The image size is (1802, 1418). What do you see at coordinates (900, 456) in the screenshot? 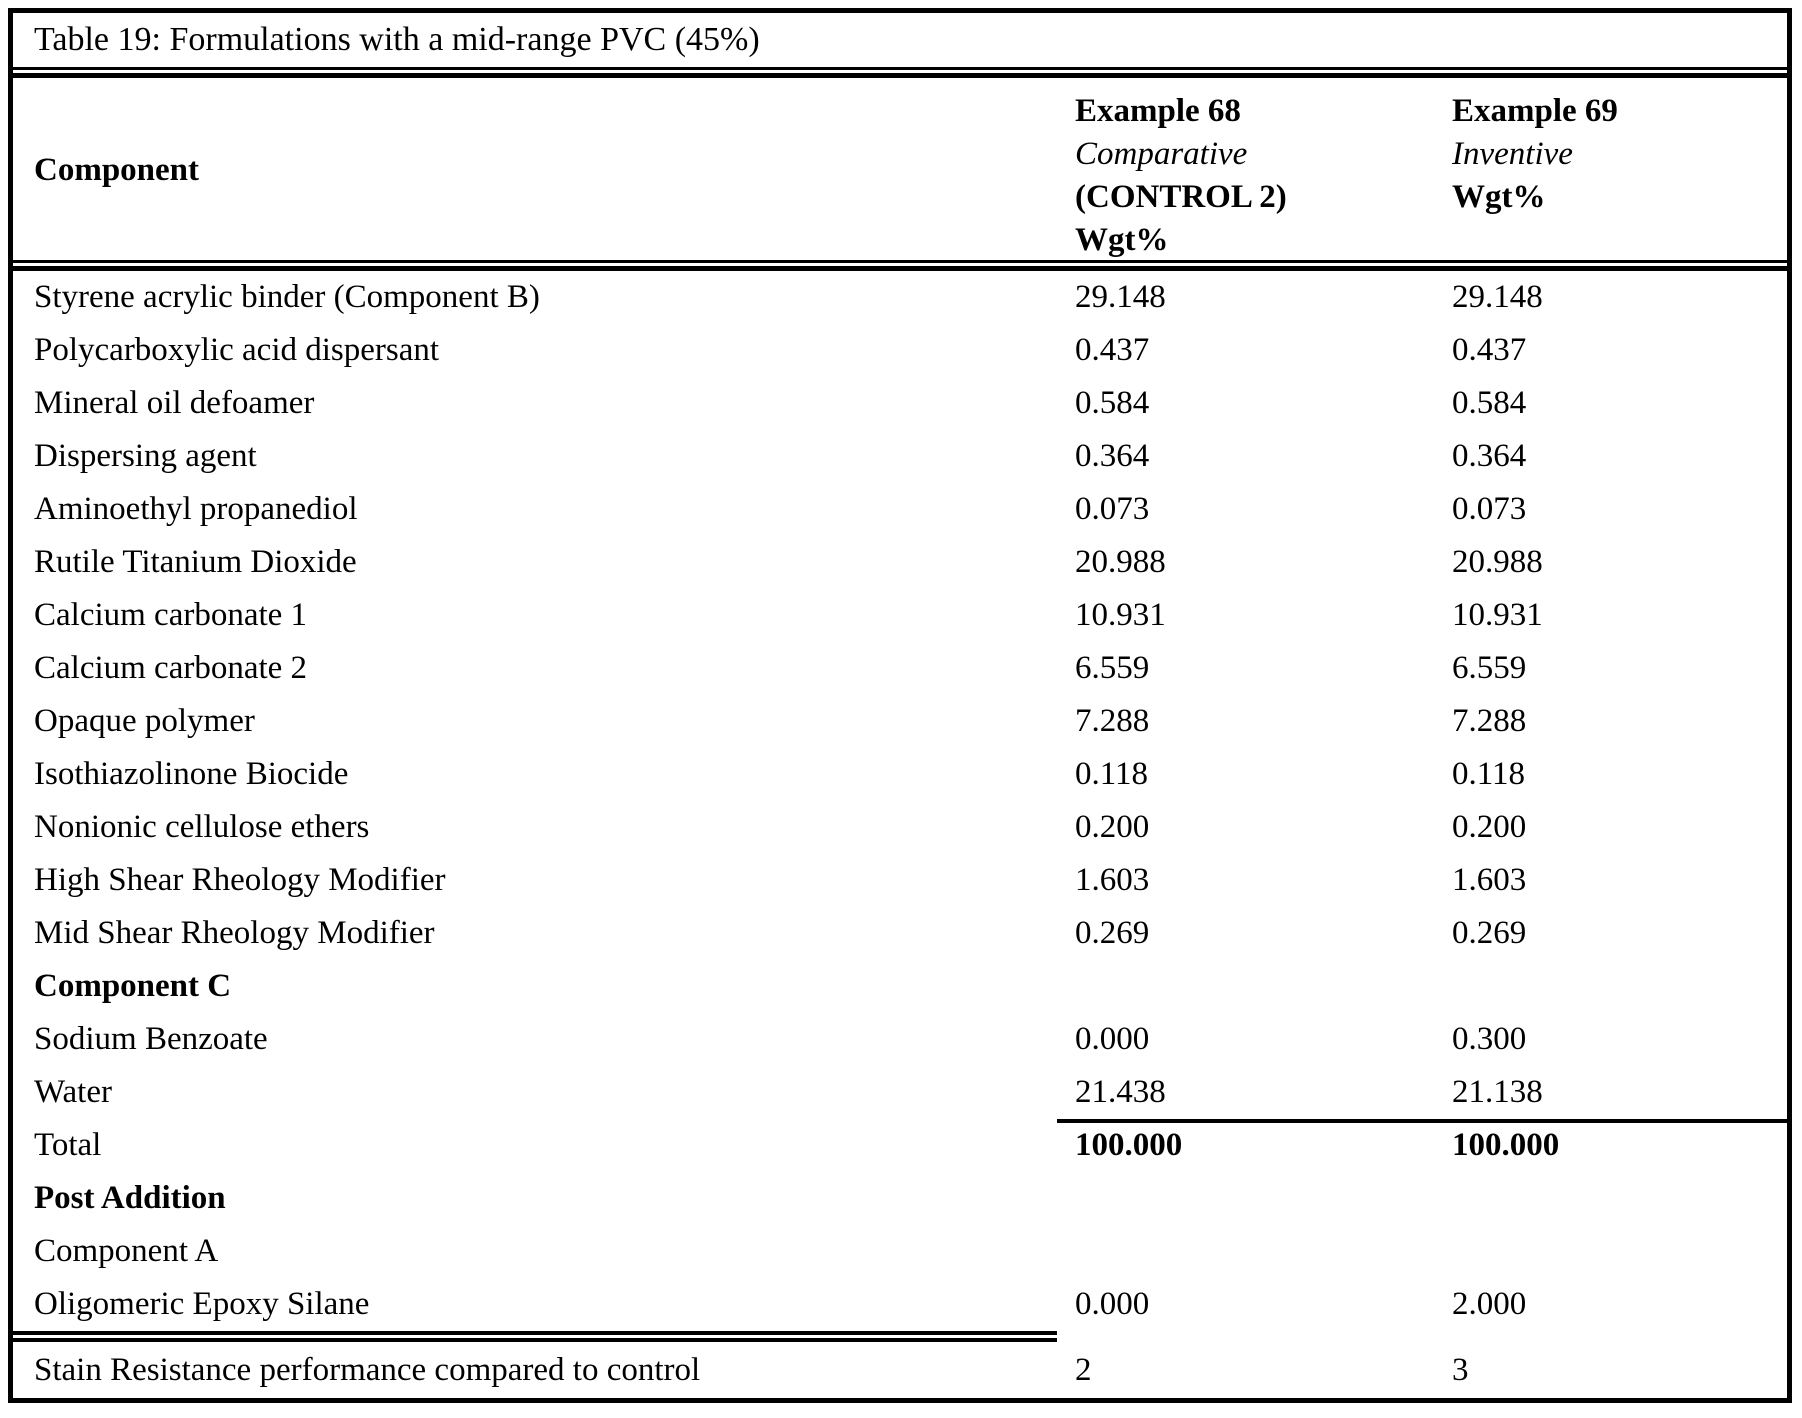
I see `table-row: Dispersing agent 0.364 0.364` at bounding box center [900, 456].